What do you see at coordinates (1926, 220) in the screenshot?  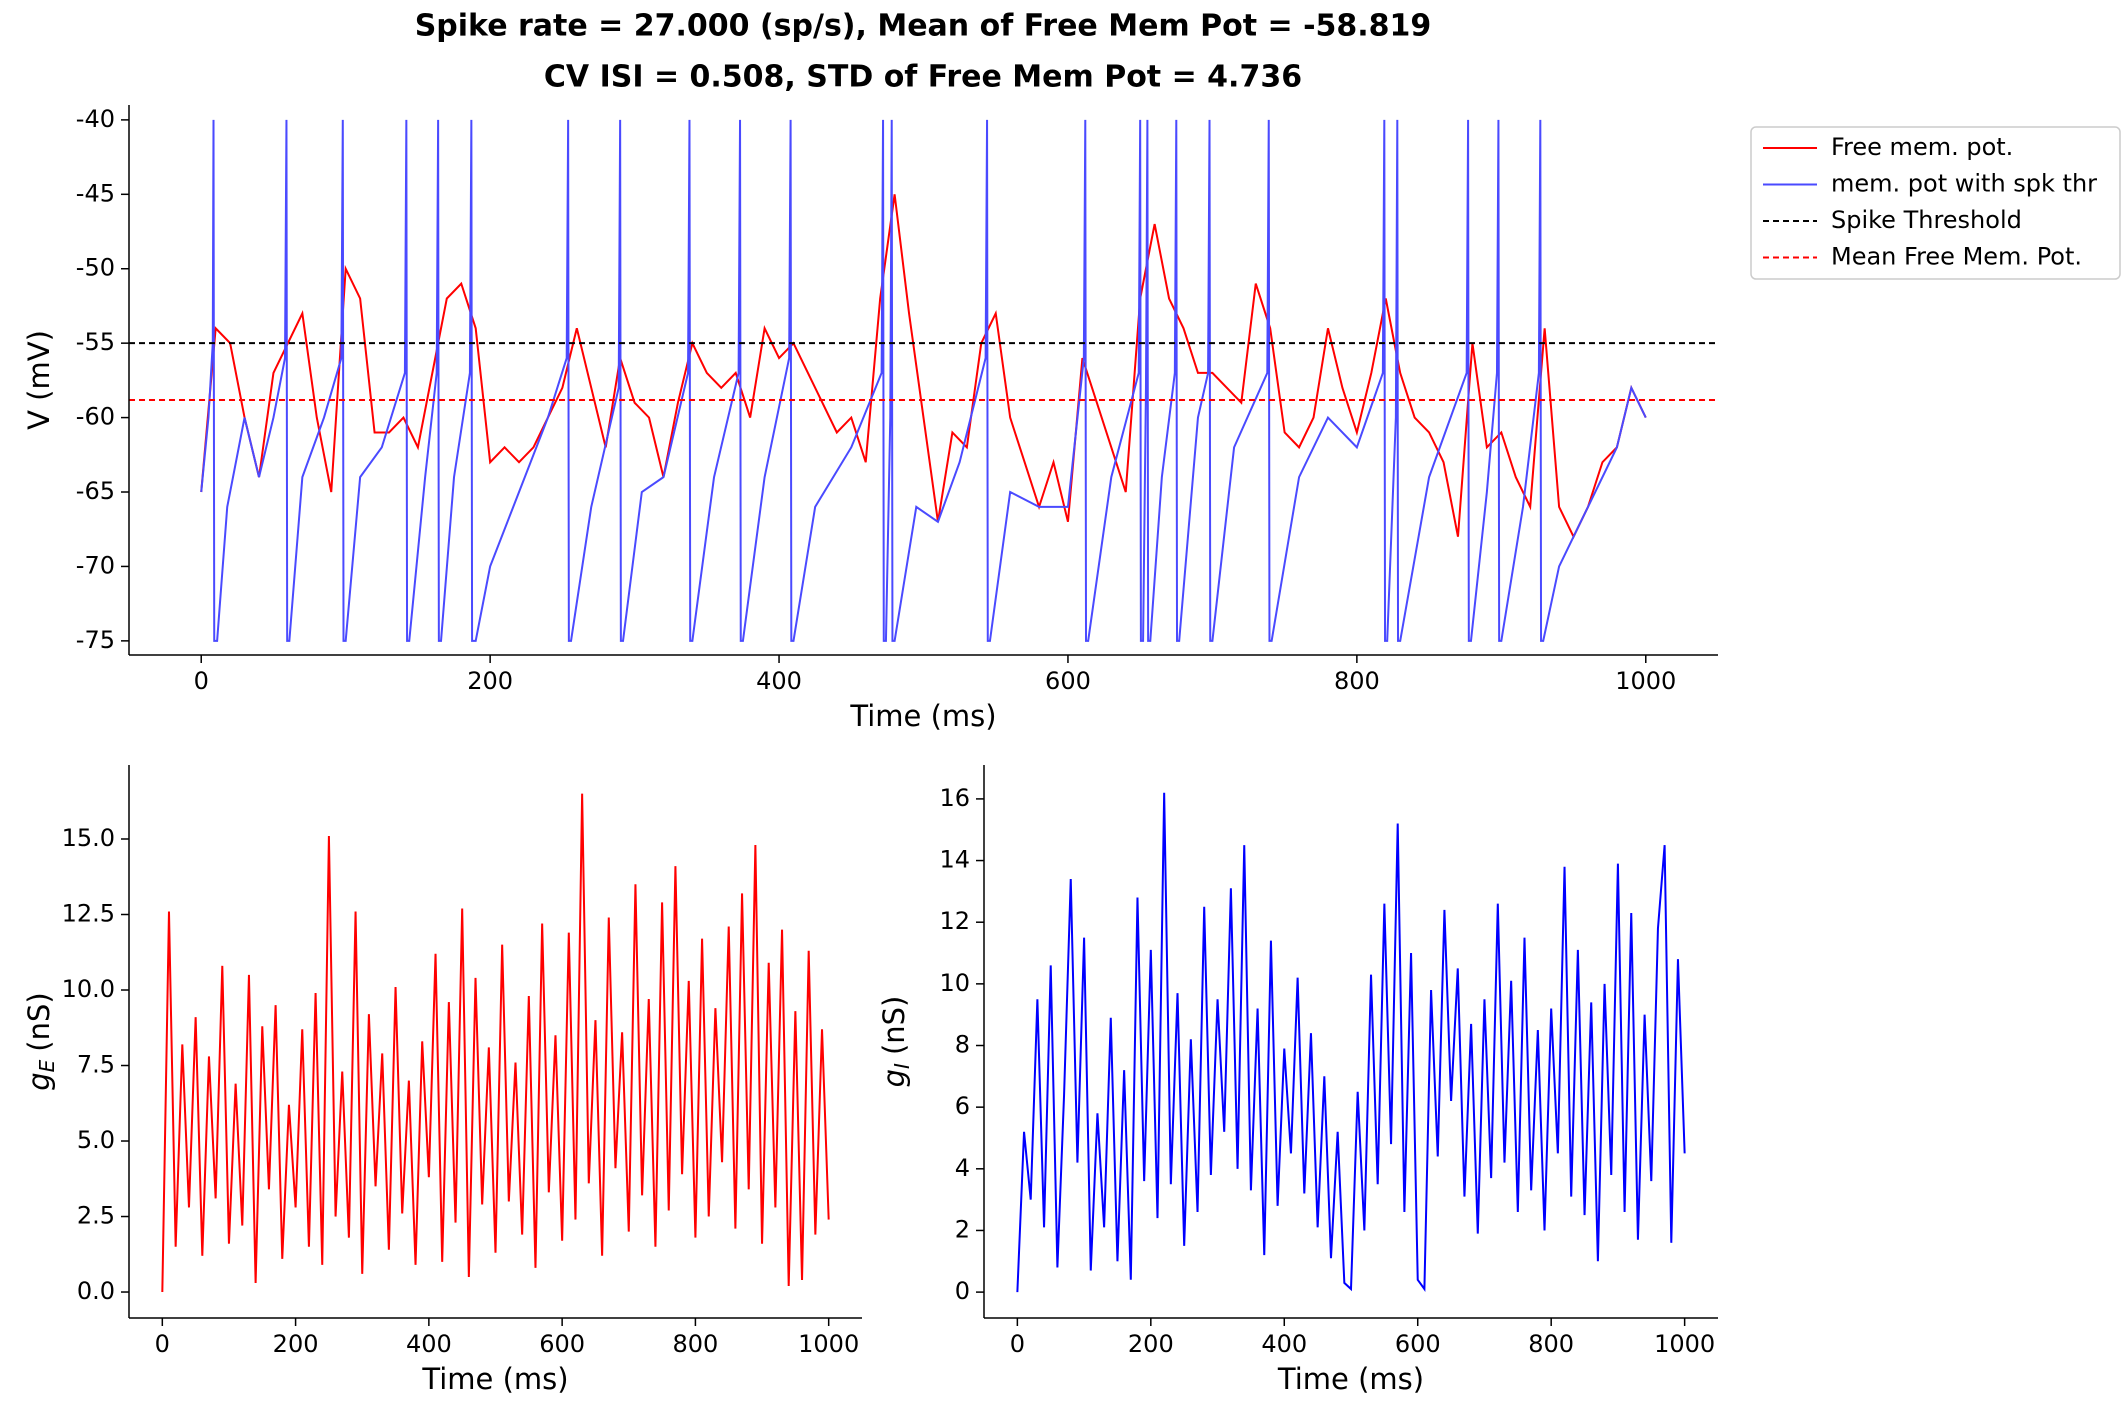 I see `legend-label: Spike Threshold` at bounding box center [1926, 220].